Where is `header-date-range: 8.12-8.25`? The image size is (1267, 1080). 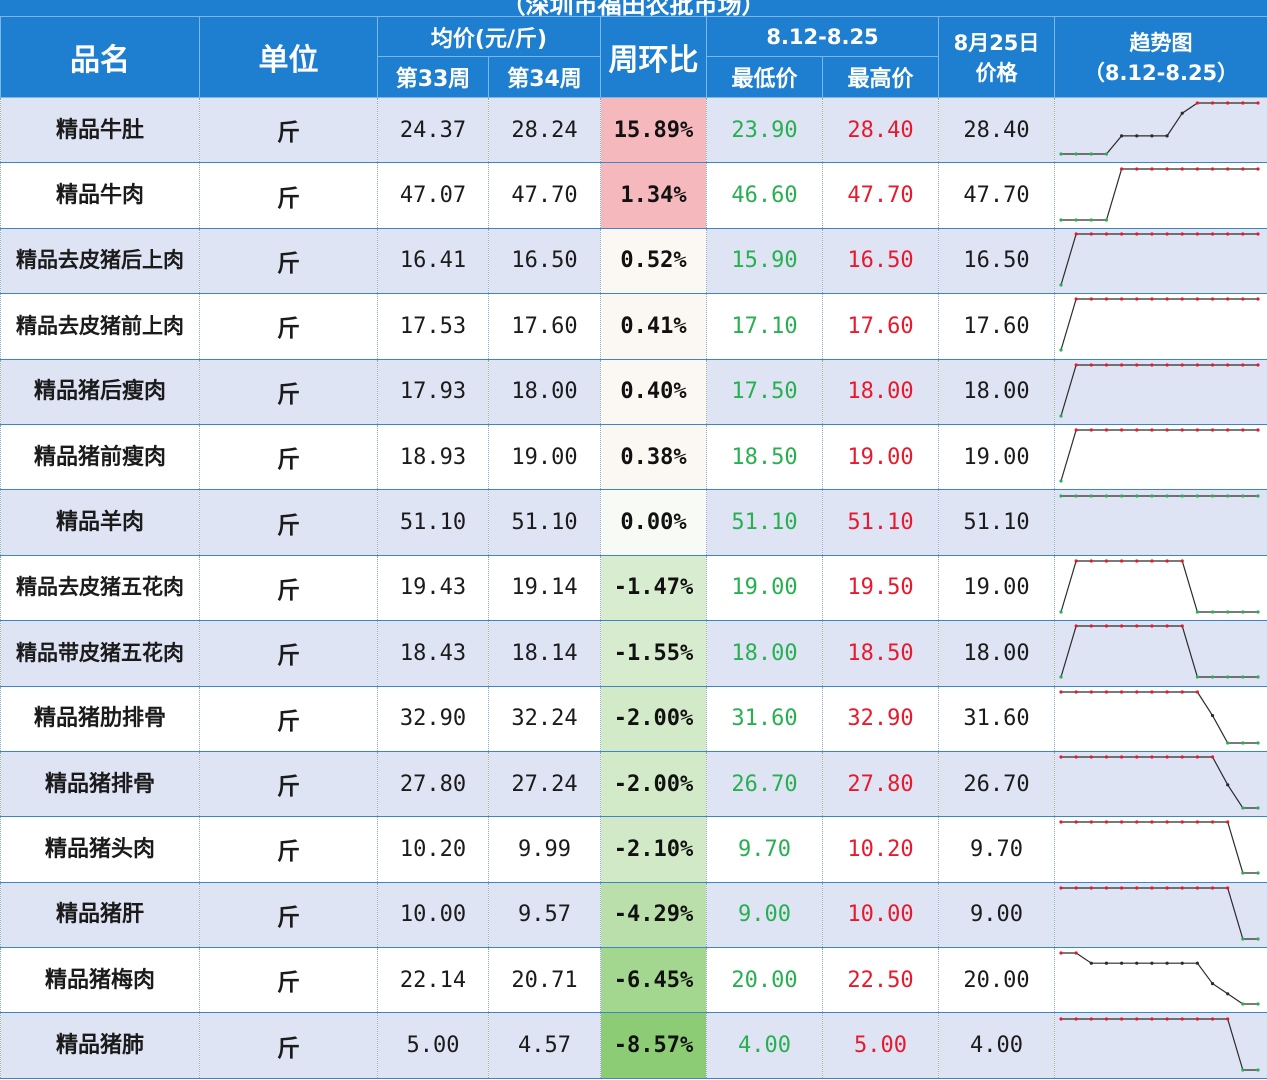 header-date-range: 8.12-8.25 is located at coordinates (822, 36).